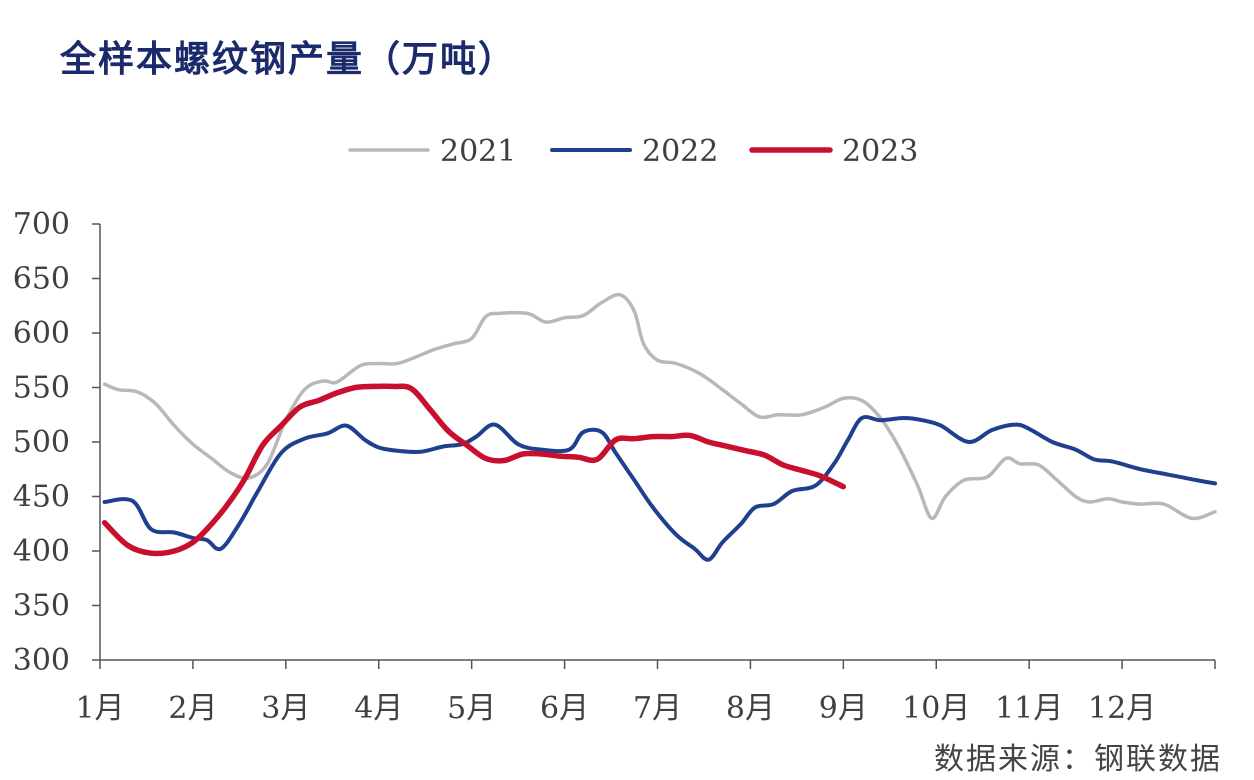 This screenshot has height=780, width=1254. Describe the element at coordinates (99, 708) in the screenshot. I see `x-tick-label: 1月` at that location.